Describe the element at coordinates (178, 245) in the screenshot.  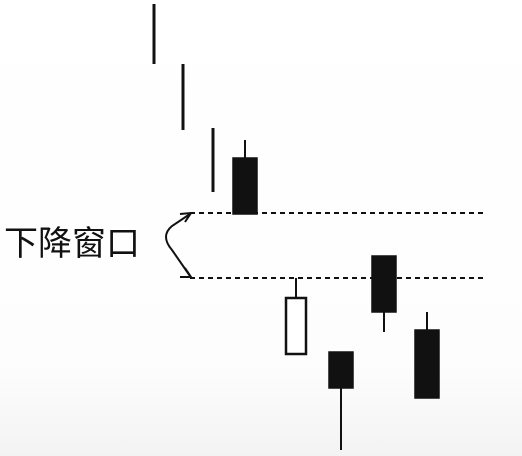
I see `arrow-bracket` at that location.